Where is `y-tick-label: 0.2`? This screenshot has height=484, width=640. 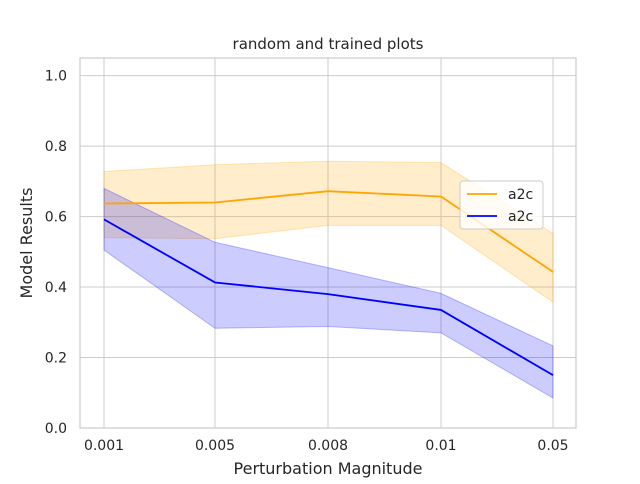
y-tick-label: 0.2 is located at coordinates (56, 359).